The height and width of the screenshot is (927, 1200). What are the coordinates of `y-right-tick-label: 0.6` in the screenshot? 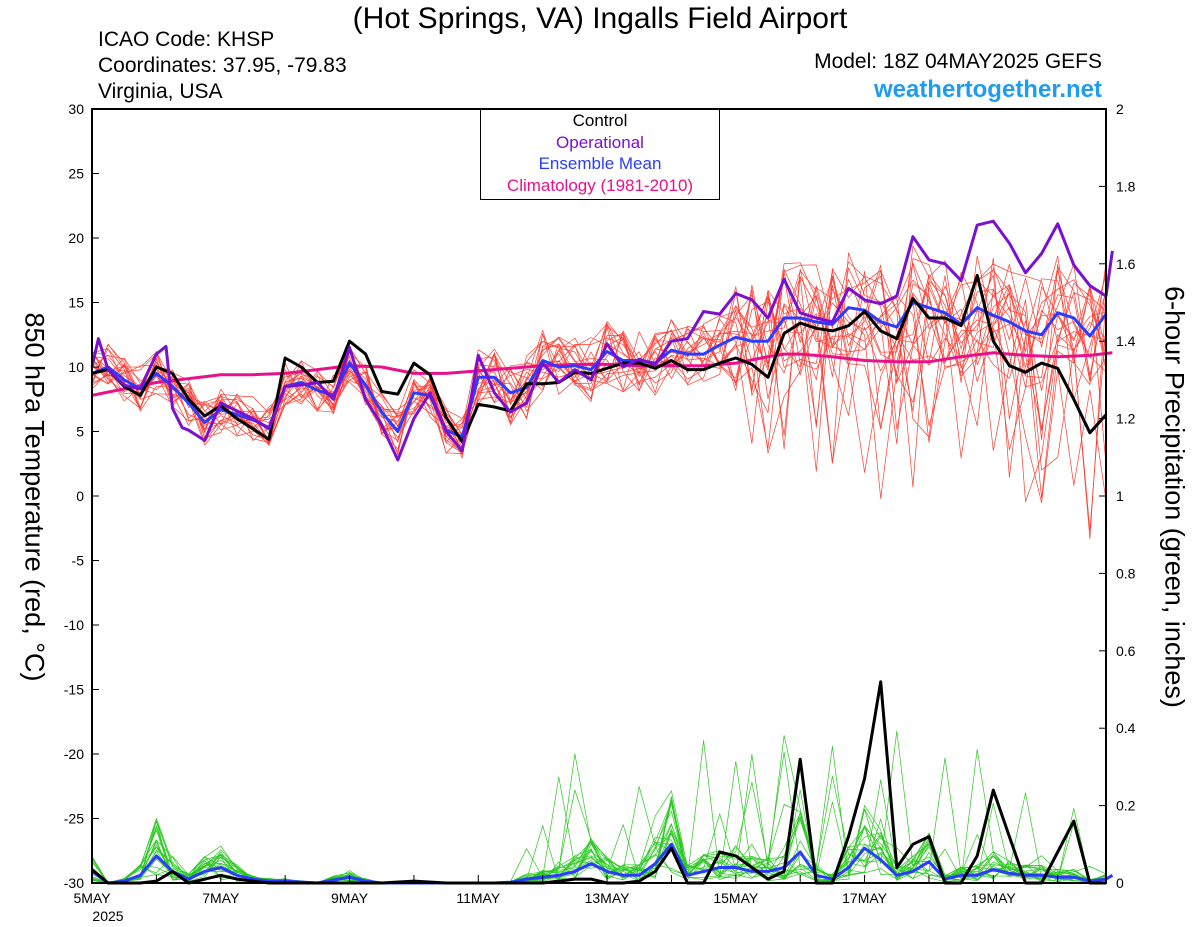 It's located at (1126, 651).